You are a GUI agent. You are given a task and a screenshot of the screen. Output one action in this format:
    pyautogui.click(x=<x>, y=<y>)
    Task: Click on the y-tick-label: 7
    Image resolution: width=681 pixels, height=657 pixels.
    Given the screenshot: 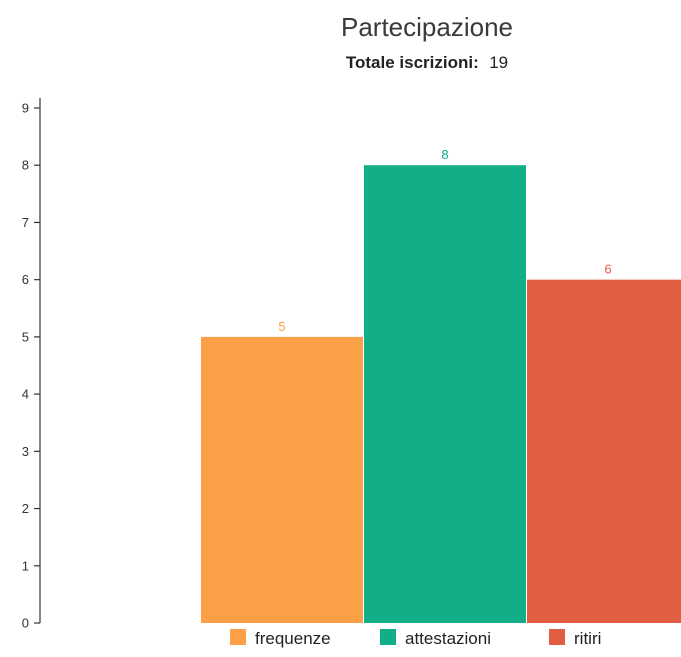 What is the action you would take?
    pyautogui.click(x=25, y=222)
    